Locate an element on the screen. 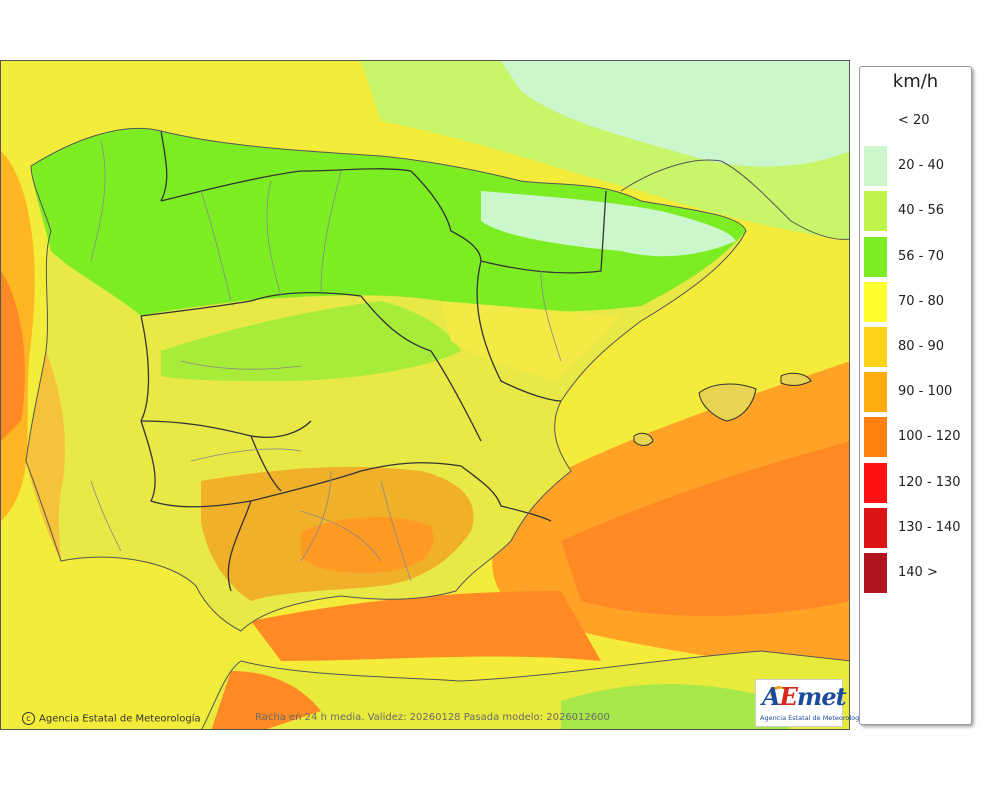 The image size is (1000, 790). legend-label: 40 - 56 is located at coordinates (921, 211).